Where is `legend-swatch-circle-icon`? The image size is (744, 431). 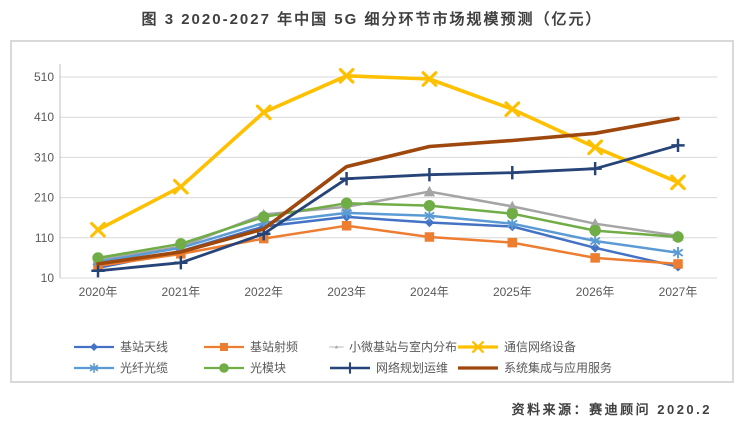
legend-swatch-circle-icon is located at coordinates (224, 367).